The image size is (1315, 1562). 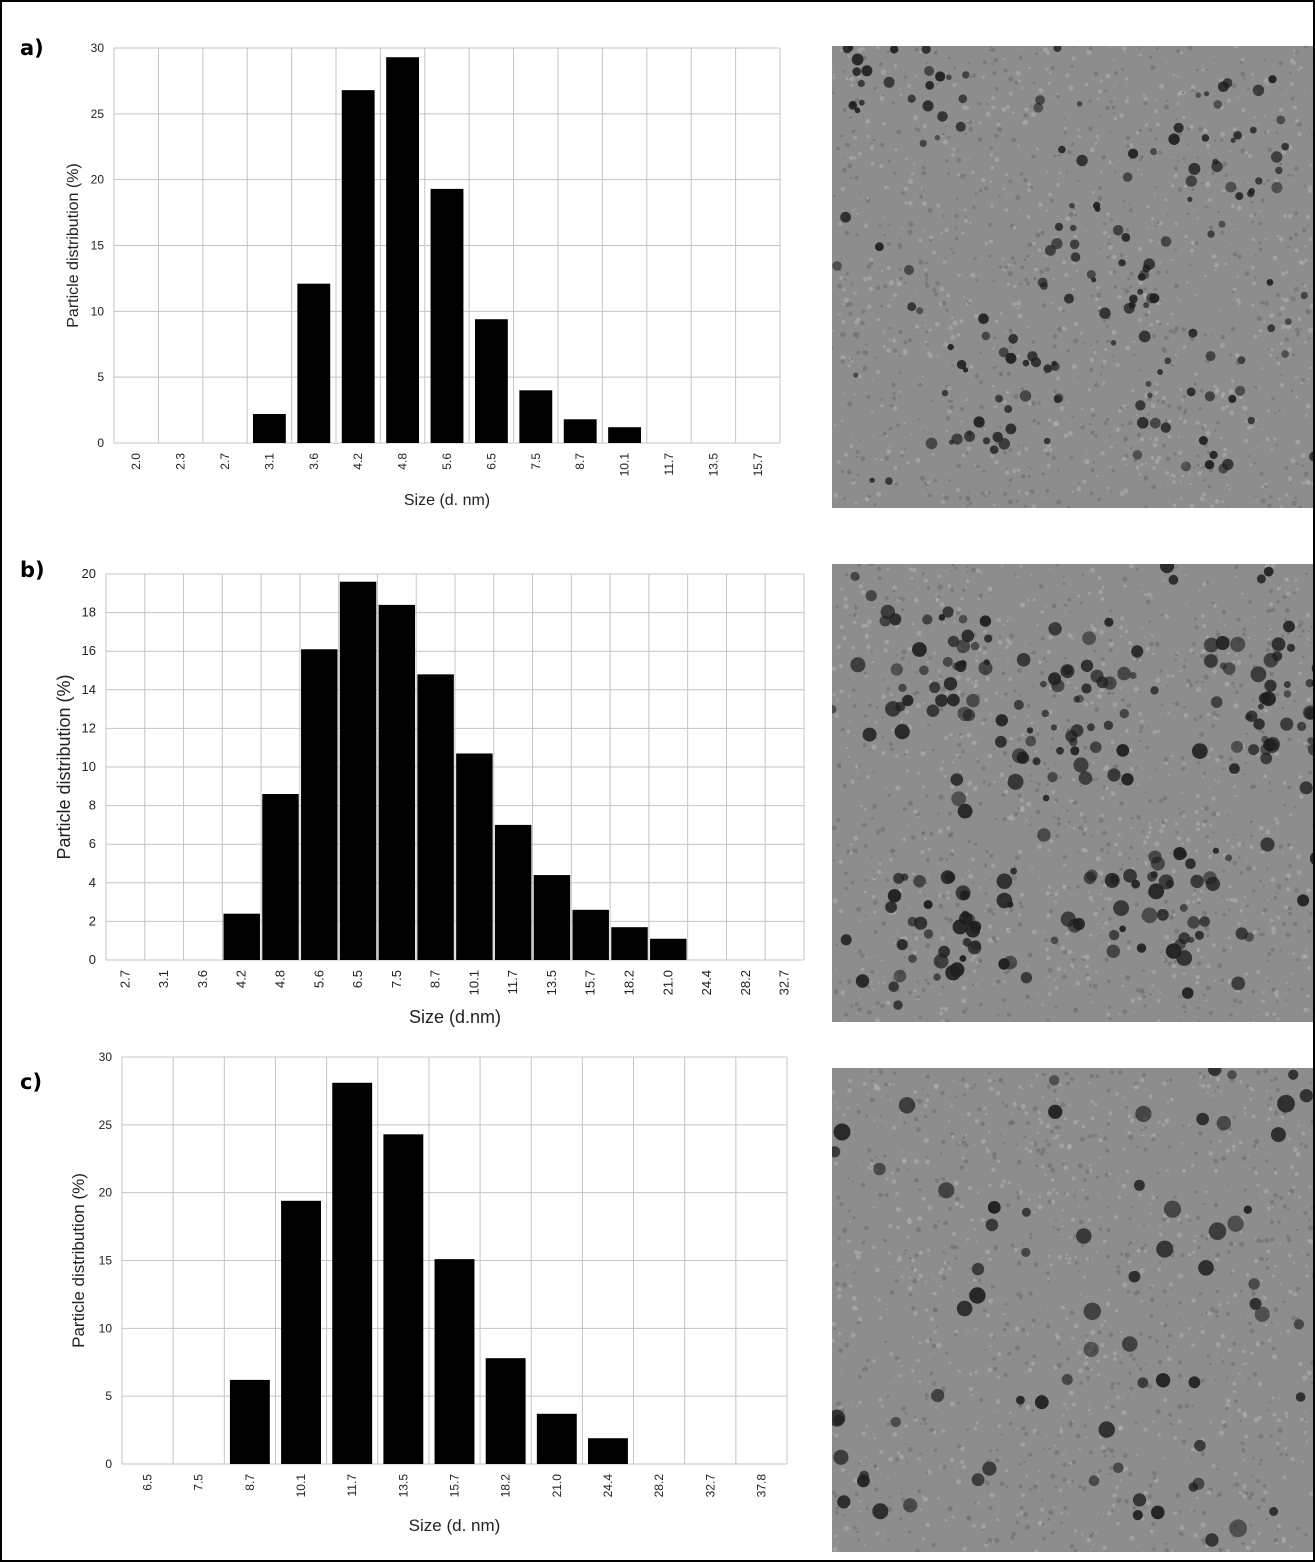 I want to click on y-tick-label: 14, so click(x=89, y=689).